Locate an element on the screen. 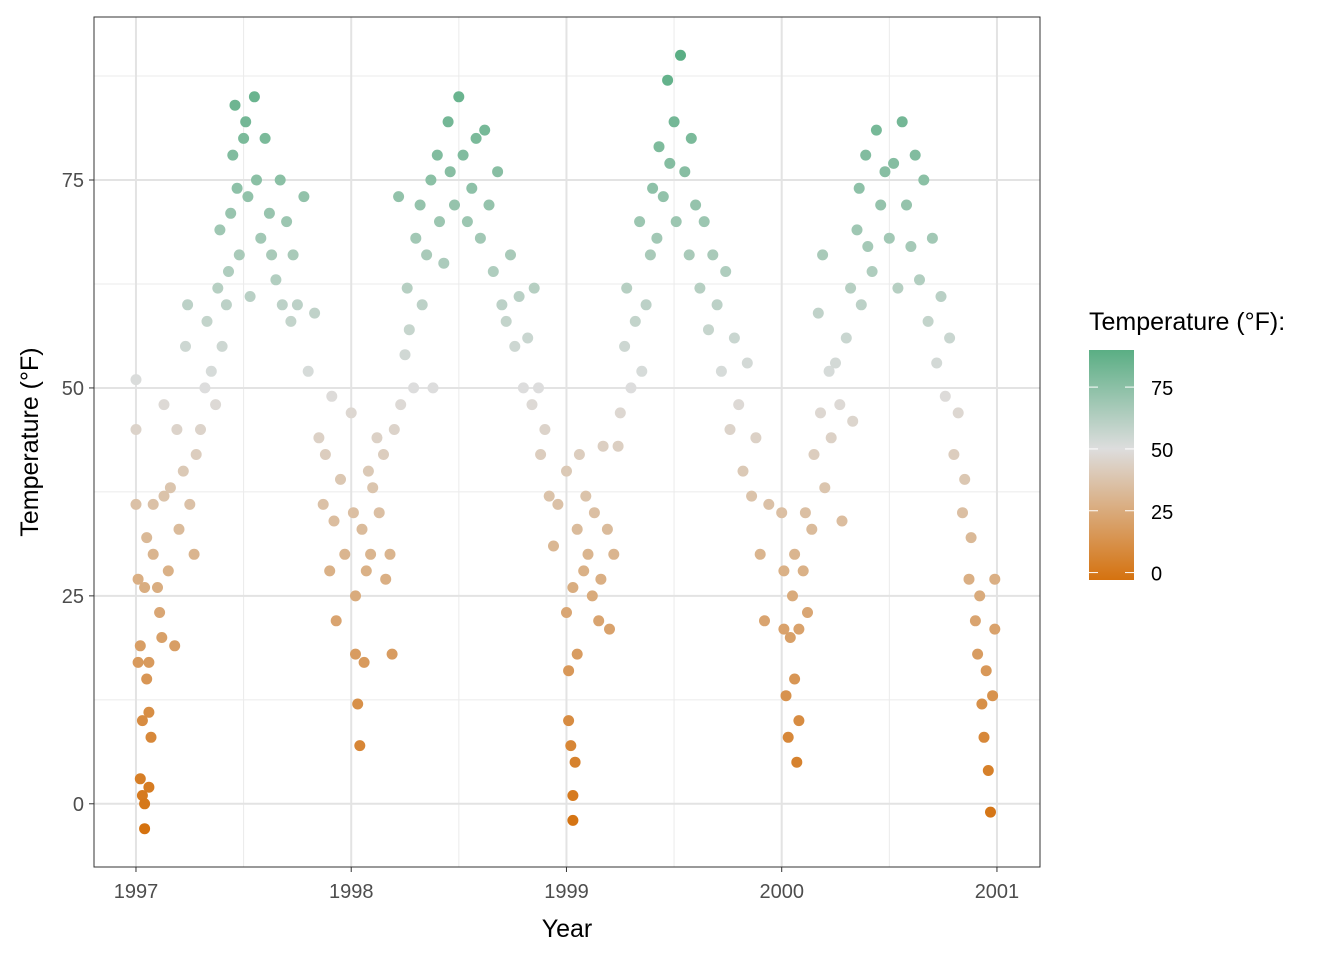 The width and height of the screenshot is (1344, 965). legend: Temperature (°F): 0 25 50 75 is located at coordinates (1187, 447).